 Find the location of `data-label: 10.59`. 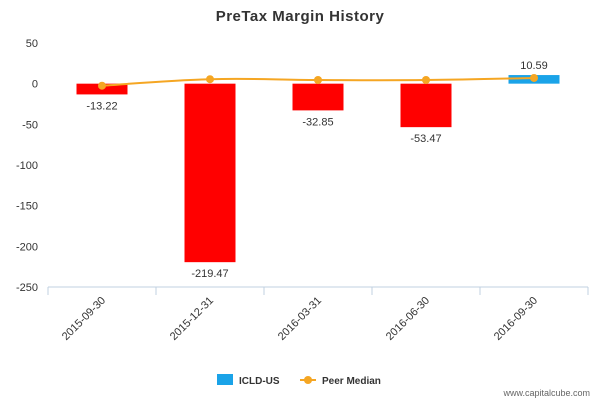

data-label: 10.59 is located at coordinates (534, 66).